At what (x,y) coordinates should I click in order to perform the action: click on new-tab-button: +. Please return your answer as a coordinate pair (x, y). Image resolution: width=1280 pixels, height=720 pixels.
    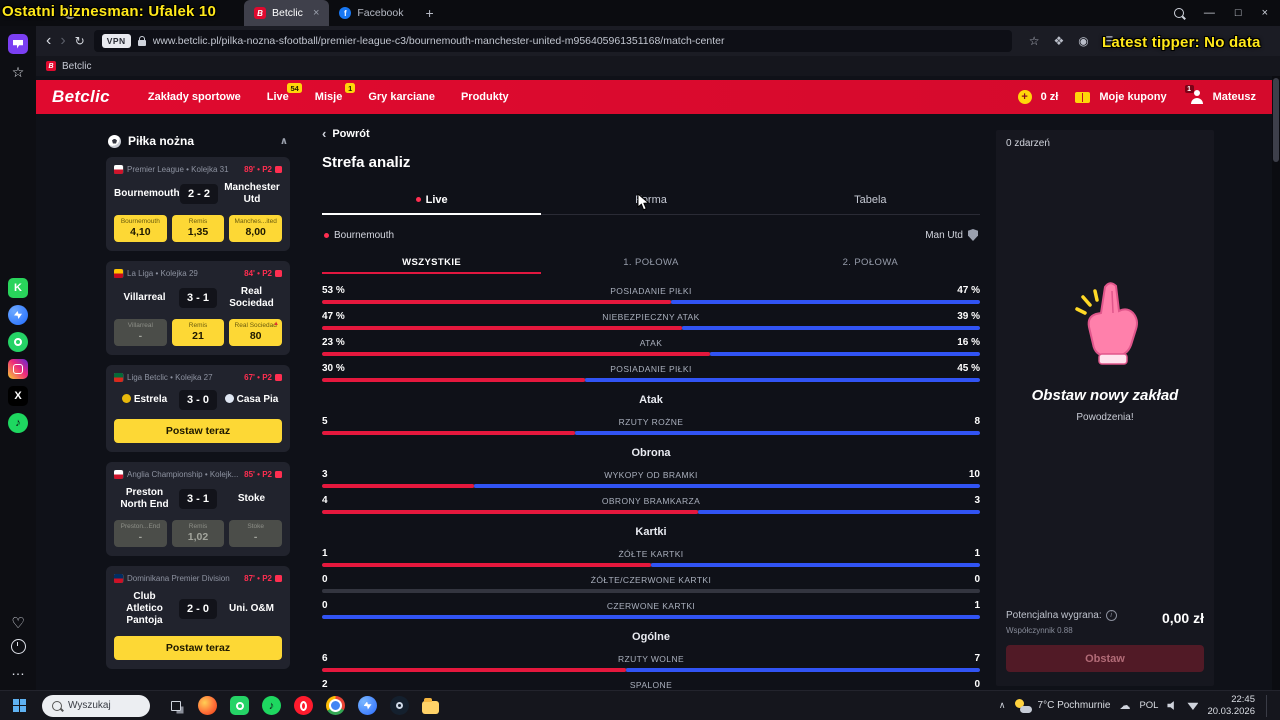
    Looking at the image, I should click on (429, 13).